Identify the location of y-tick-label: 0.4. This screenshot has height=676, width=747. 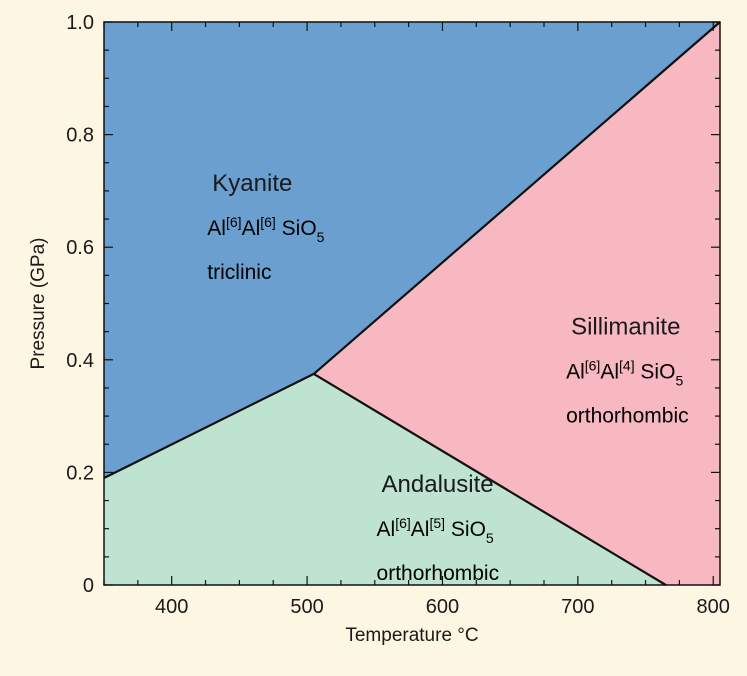
(80, 361).